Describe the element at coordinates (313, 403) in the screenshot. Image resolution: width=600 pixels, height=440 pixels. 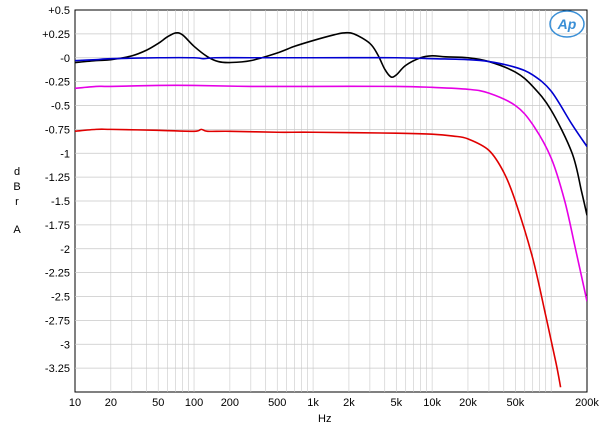
I see `x-tick-label: 1k` at that location.